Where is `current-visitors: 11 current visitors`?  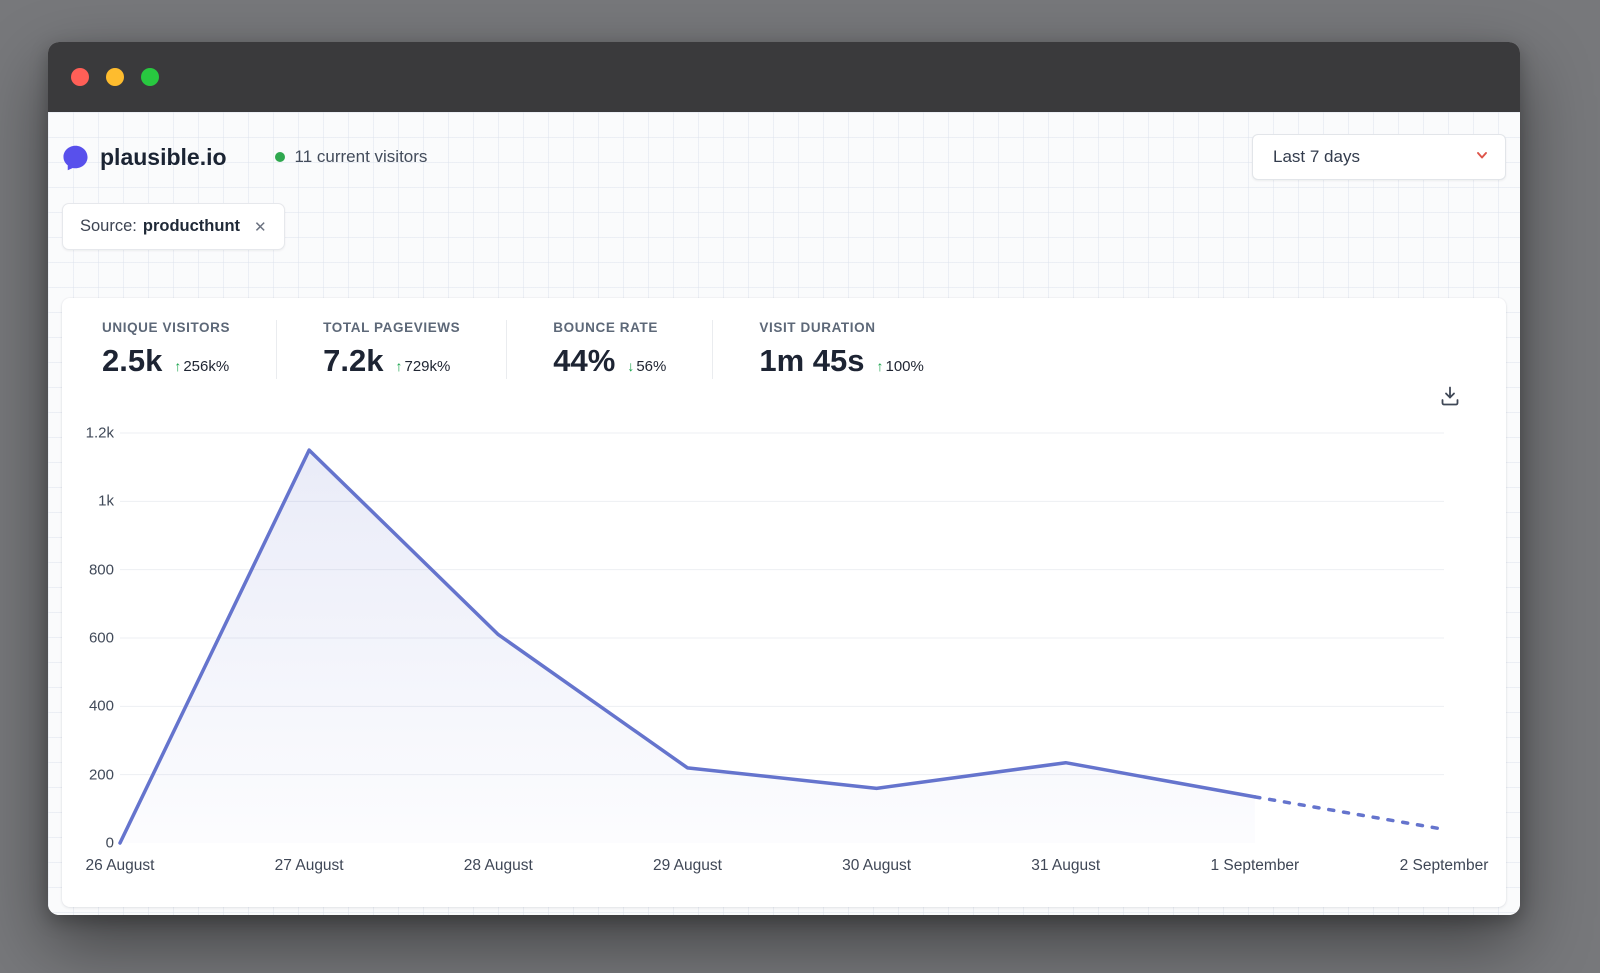 current-visitors: 11 current visitors is located at coordinates (351, 157).